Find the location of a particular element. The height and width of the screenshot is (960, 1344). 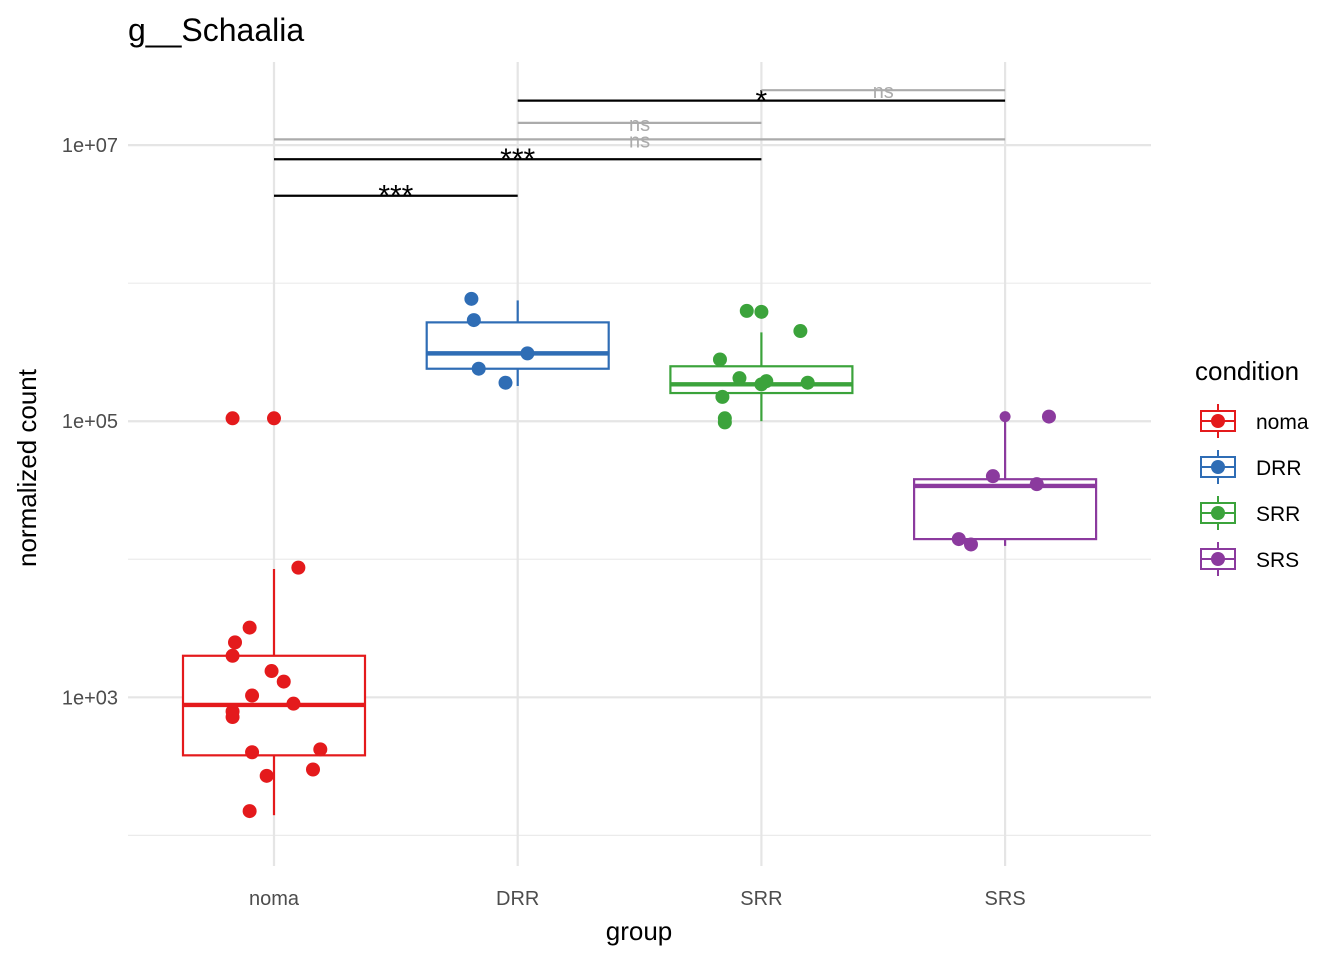

y-tick-label: 1e+03 is located at coordinates (90, 698).